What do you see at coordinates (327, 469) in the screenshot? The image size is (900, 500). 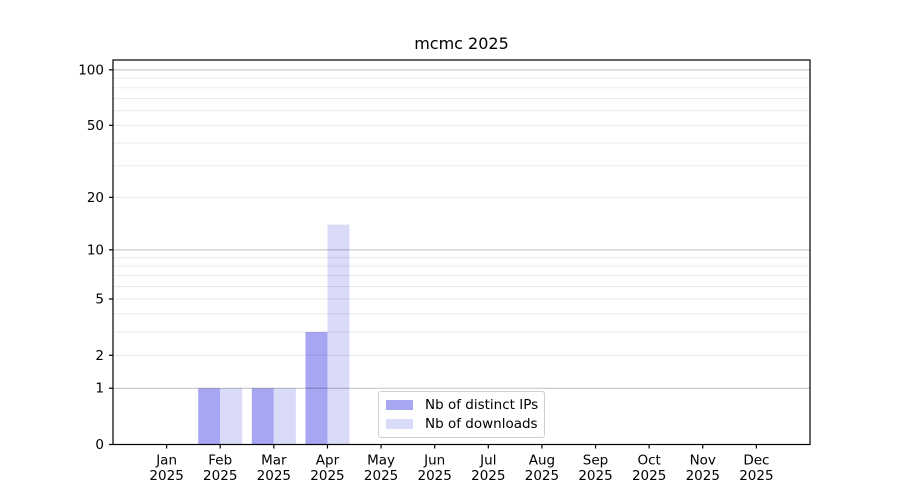 I see `x-tick-label: Apr 2025` at bounding box center [327, 469].